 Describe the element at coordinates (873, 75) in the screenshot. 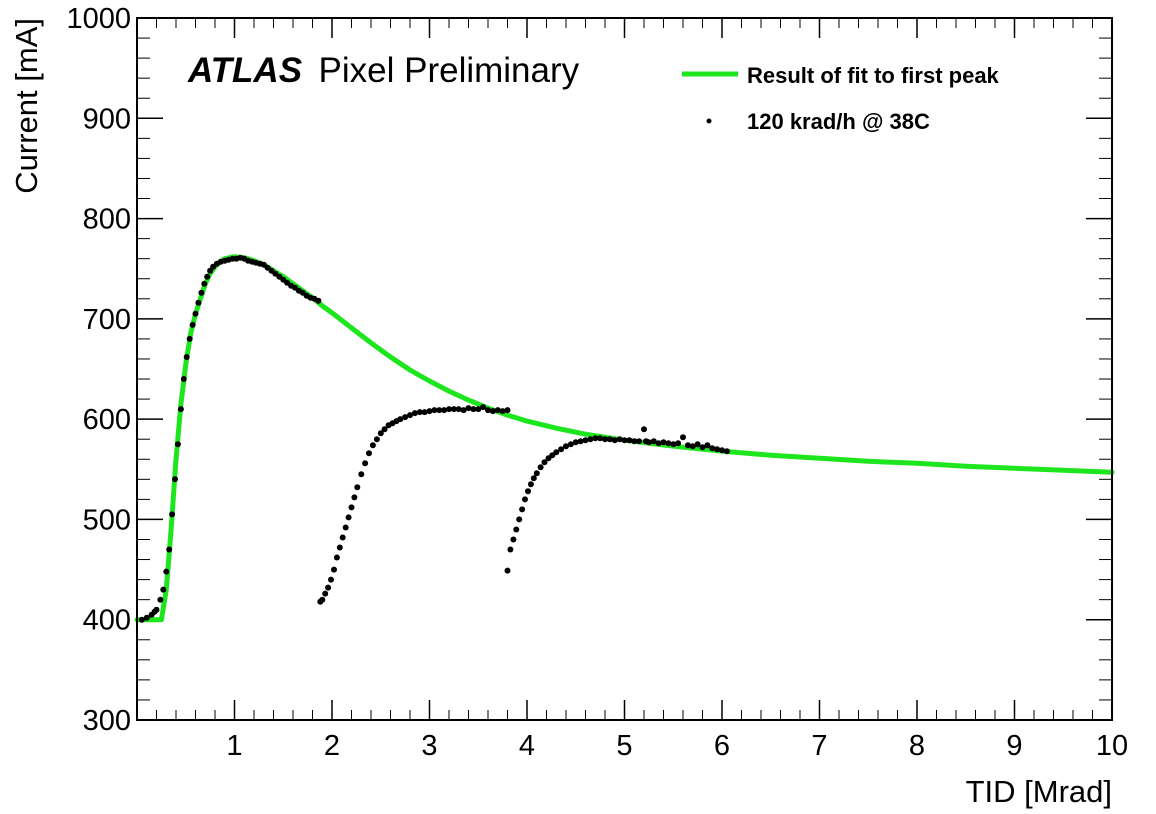

I see `legend-label-fit: Result of fit to first peak` at that location.